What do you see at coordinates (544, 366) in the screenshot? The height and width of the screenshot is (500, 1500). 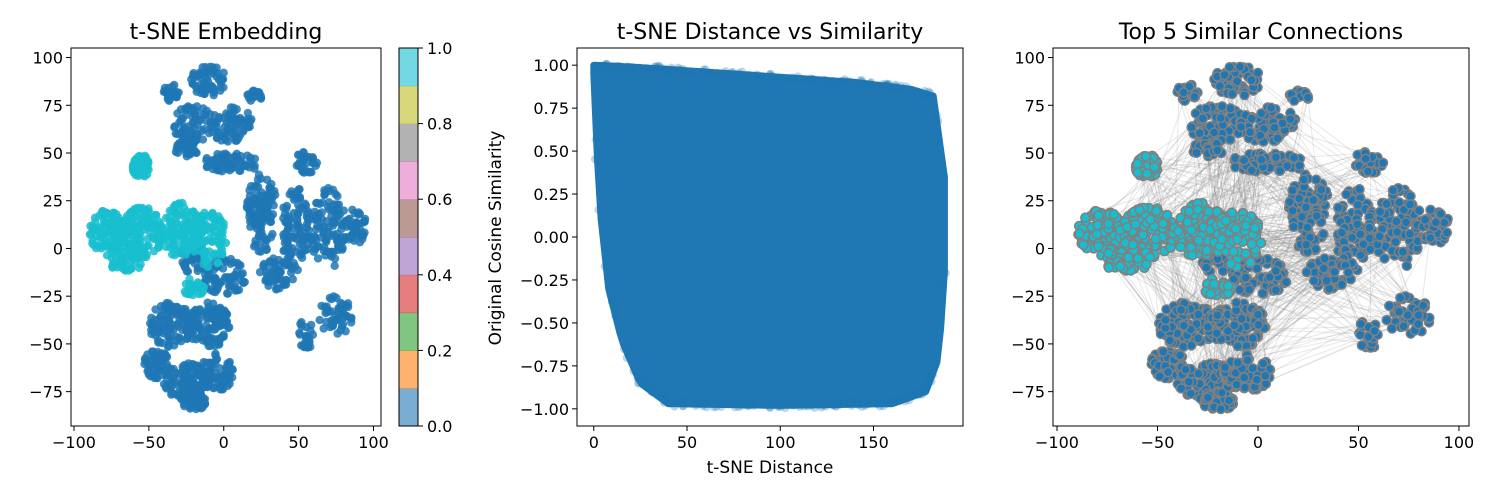 I see `y-tick-label: −0.75` at bounding box center [544, 366].